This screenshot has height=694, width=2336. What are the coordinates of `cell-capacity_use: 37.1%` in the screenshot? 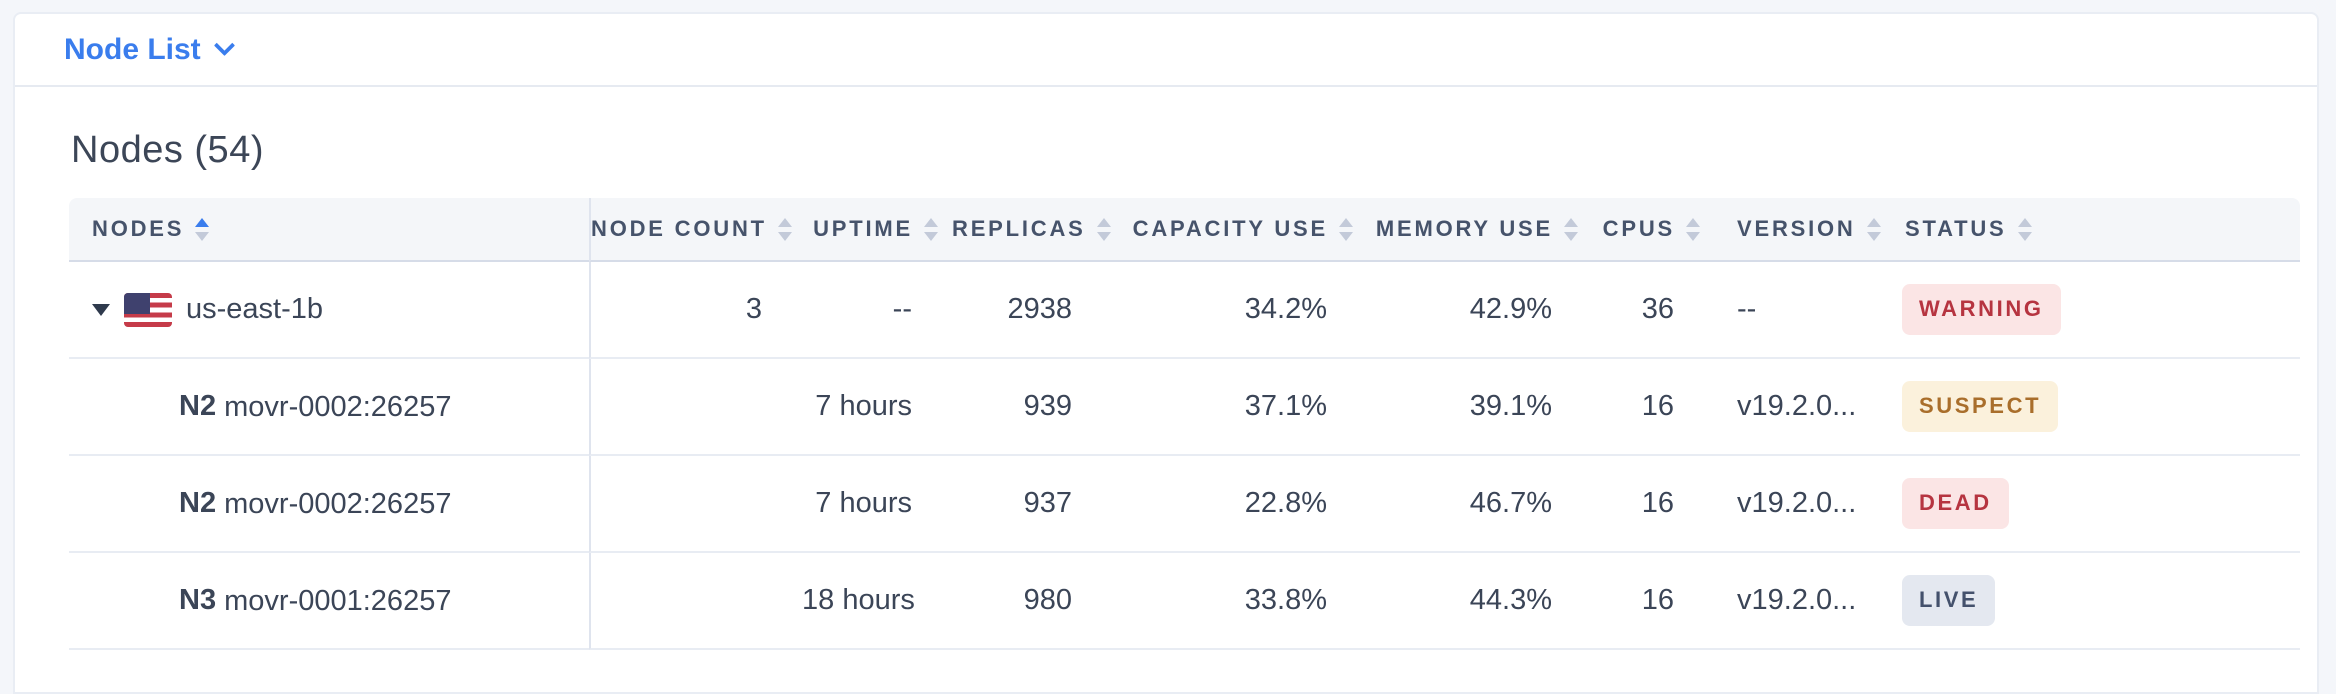 It's located at (1239, 407).